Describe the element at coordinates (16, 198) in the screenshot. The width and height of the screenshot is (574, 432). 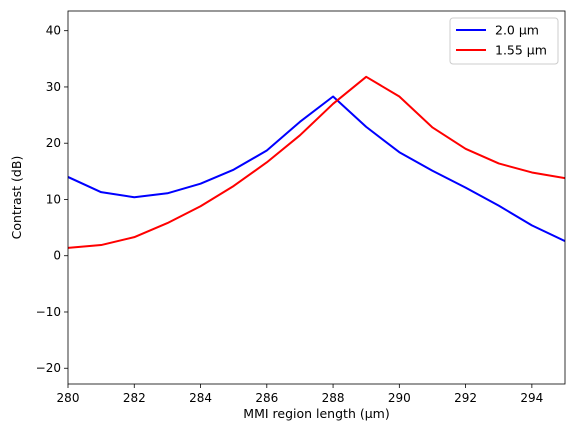
I see `y-axis-label: Contrast (dB)` at that location.